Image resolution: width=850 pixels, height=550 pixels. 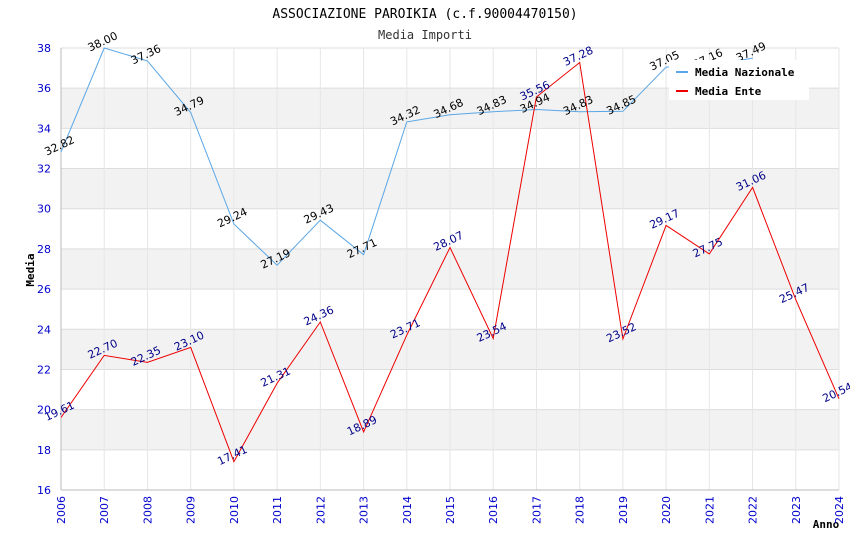 What do you see at coordinates (44, 48) in the screenshot?
I see `y-tick-label: 38` at bounding box center [44, 48].